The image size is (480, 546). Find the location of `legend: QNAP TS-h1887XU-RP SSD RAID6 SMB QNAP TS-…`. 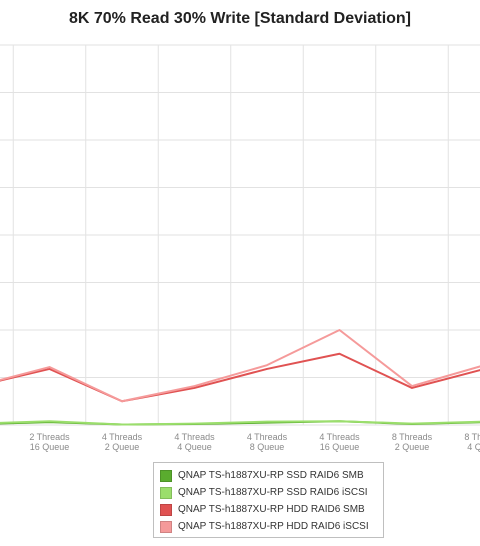

legend: QNAP TS-h1887XU-RP SSD RAID6 SMB QNAP TS-… is located at coordinates (268, 500).